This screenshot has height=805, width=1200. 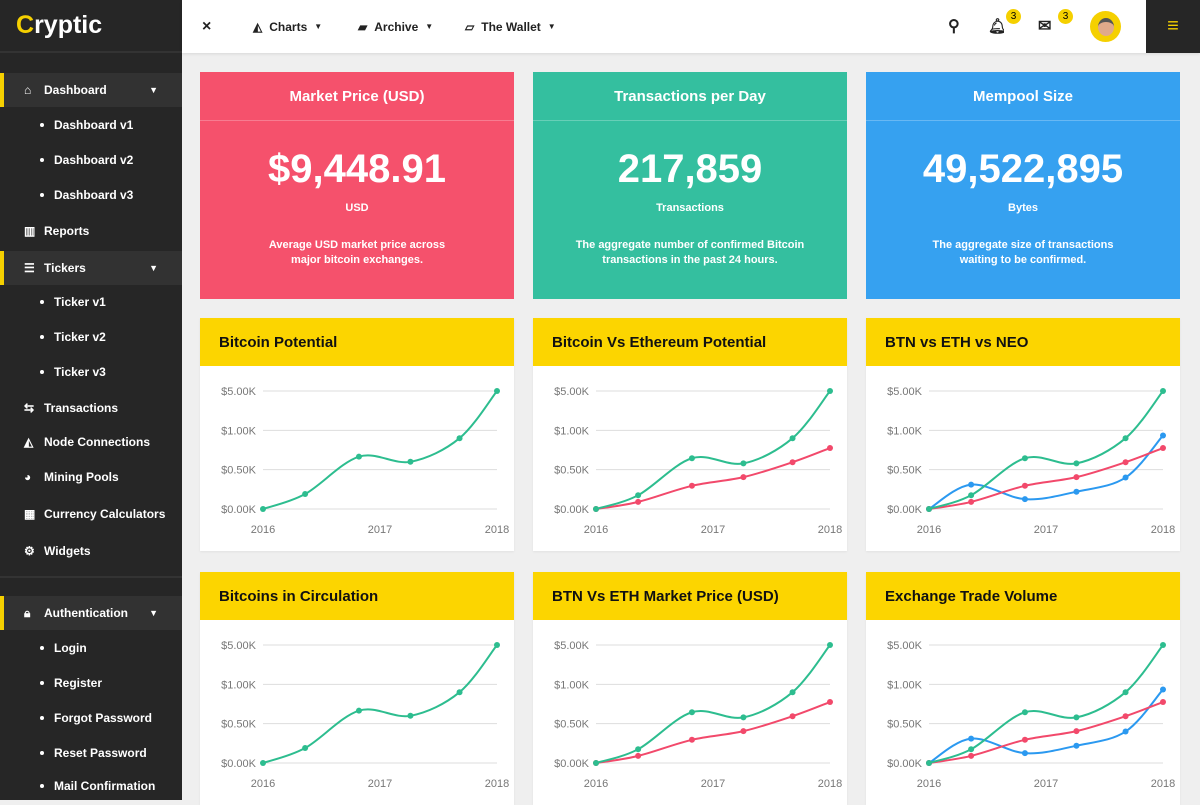 What do you see at coordinates (1013, 16) in the screenshot?
I see `notifications-badge: 3` at bounding box center [1013, 16].